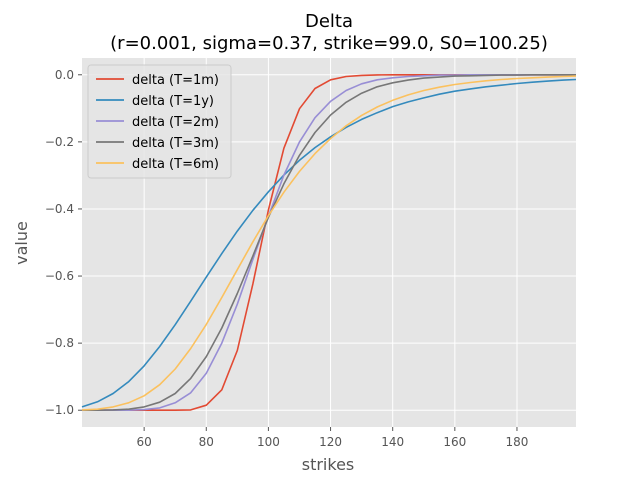 The image size is (640, 480). What do you see at coordinates (330, 442) in the screenshot?
I see `x-tick-label: 120` at bounding box center [330, 442].